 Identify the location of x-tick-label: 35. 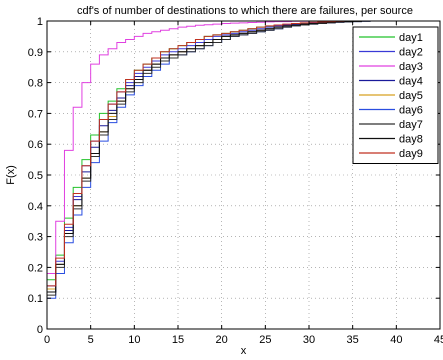
(353, 340).